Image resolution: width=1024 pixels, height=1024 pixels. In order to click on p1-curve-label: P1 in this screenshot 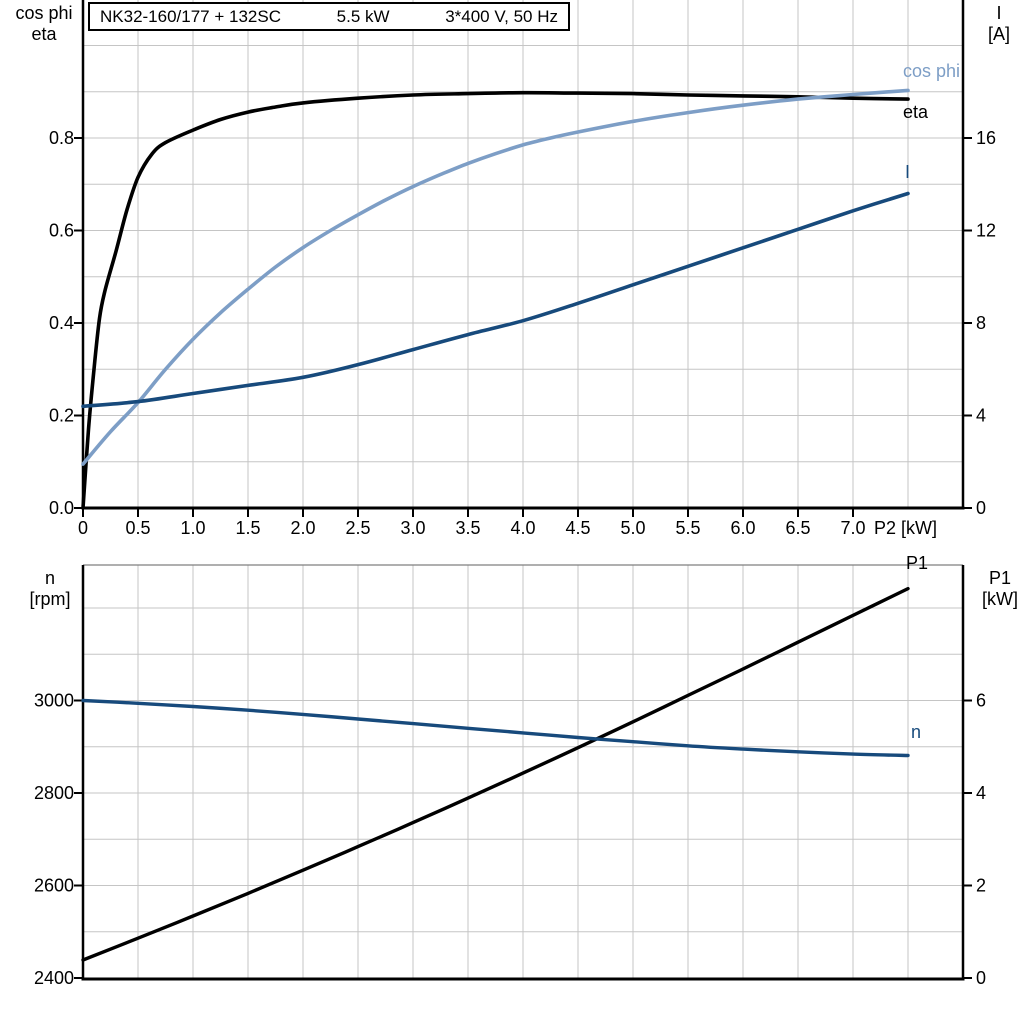, I will do `click(917, 563)`.